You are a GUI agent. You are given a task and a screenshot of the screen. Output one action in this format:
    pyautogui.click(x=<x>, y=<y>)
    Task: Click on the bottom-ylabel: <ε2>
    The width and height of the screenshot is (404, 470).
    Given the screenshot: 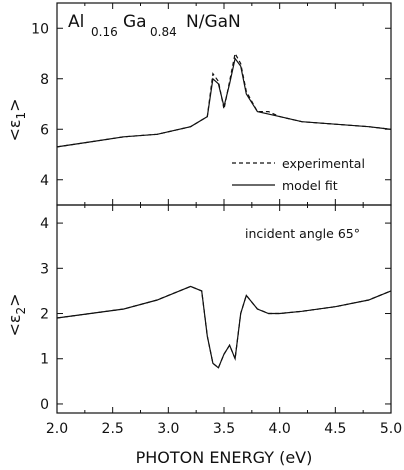 What is the action you would take?
    pyautogui.click(x=16, y=314)
    